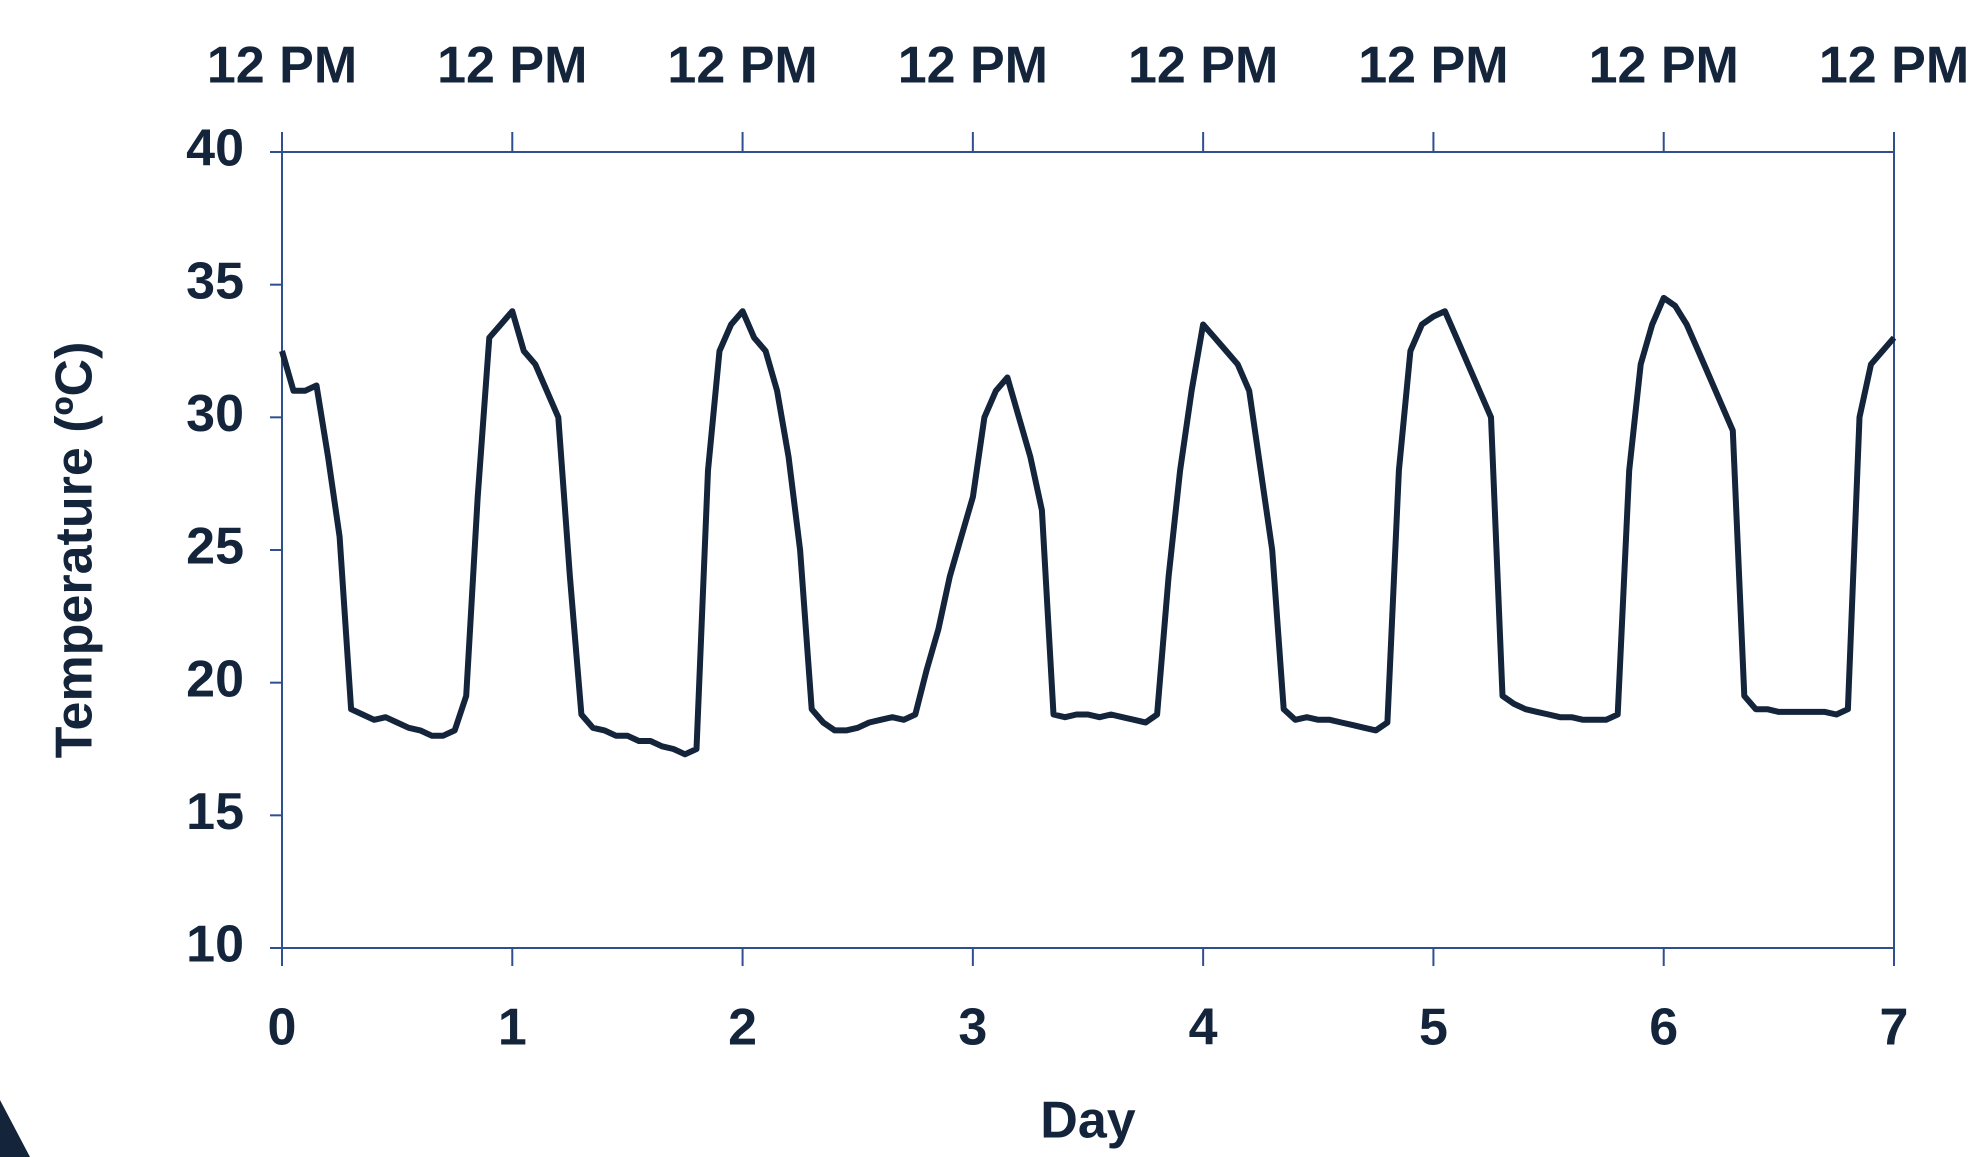 This screenshot has height=1157, width=1971. I want to click on y-tick-label: 10, so click(215, 945).